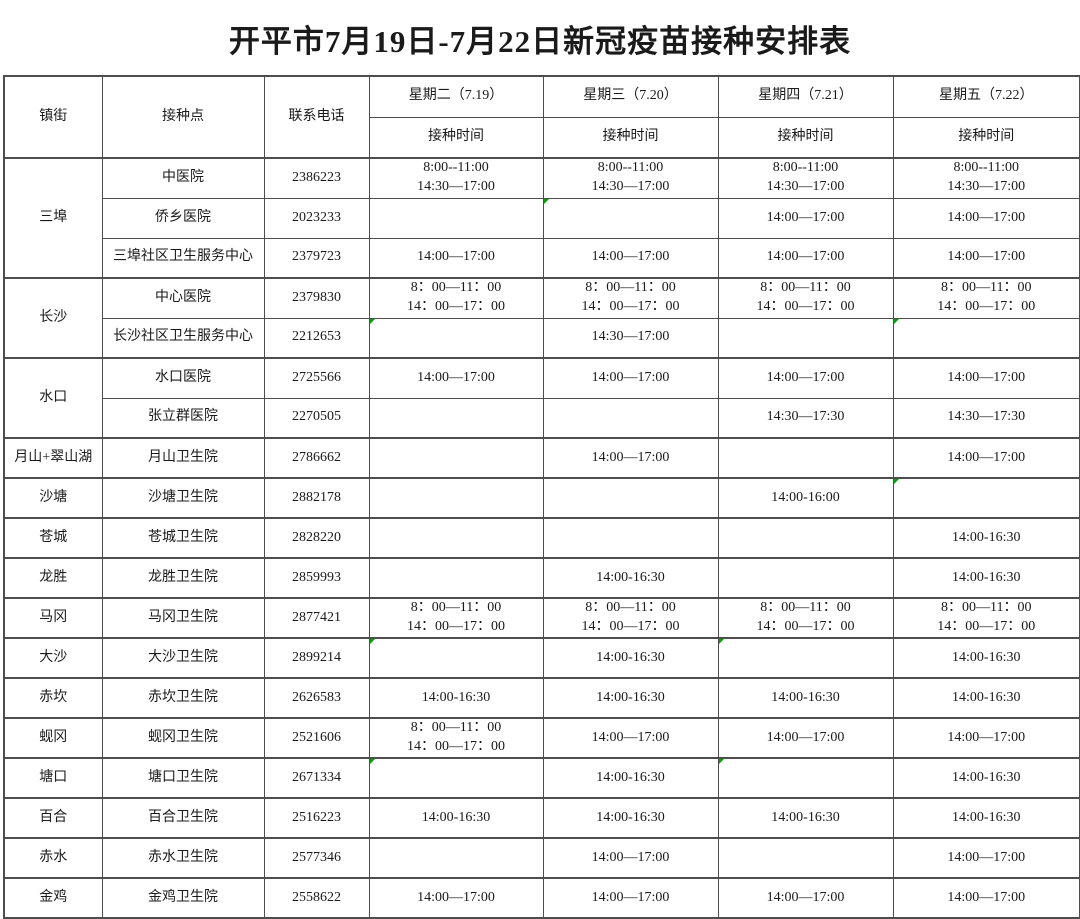  I want to click on site-cell: 塘口卫生院, so click(183, 778).